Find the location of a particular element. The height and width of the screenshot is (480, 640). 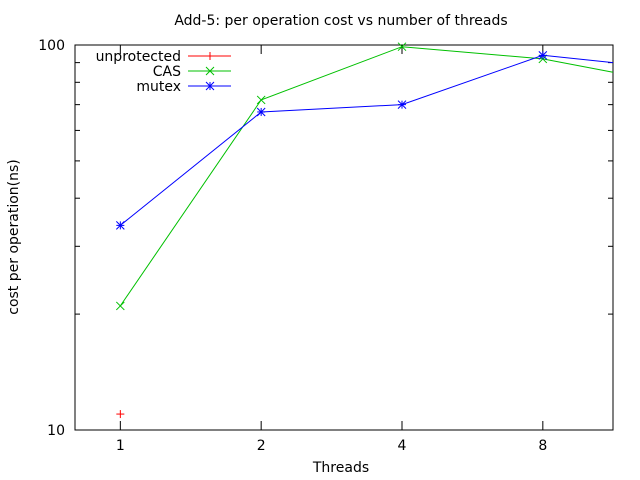

y-tick-label: 100 is located at coordinates (51, 46).